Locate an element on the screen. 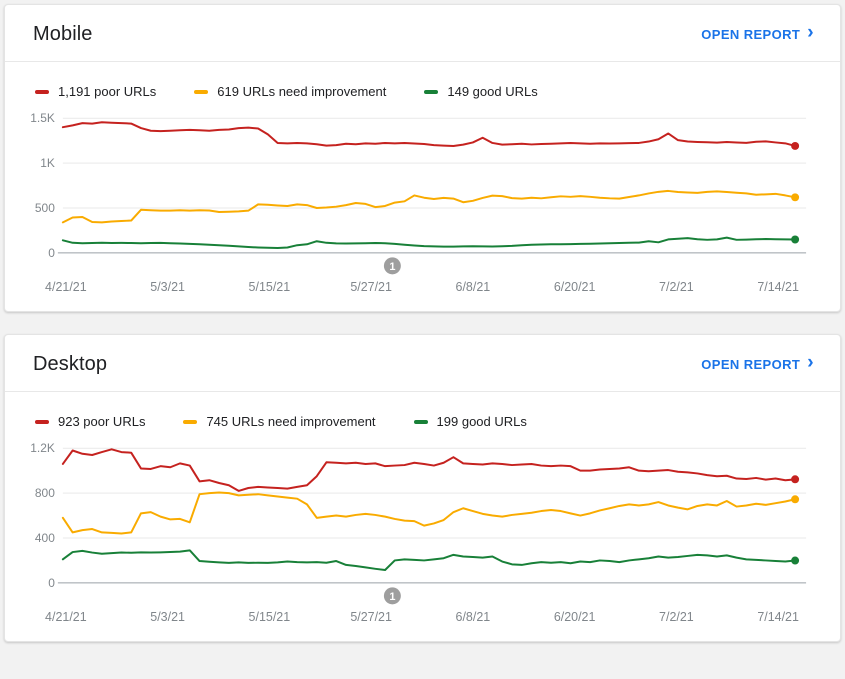 The image size is (845, 679). page-title: Desktop is located at coordinates (70, 363).